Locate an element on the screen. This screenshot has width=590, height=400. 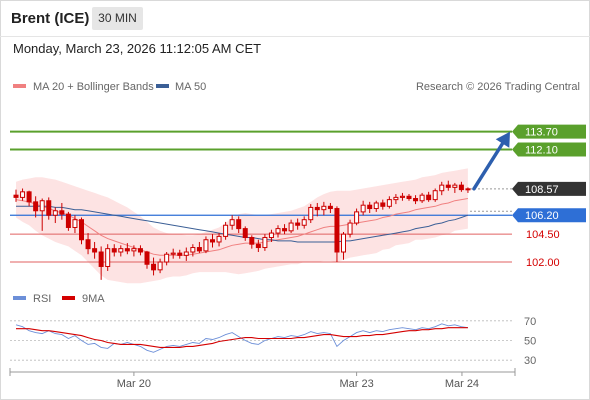
legend-label-9ma: 9MA is located at coordinates (93, 299).